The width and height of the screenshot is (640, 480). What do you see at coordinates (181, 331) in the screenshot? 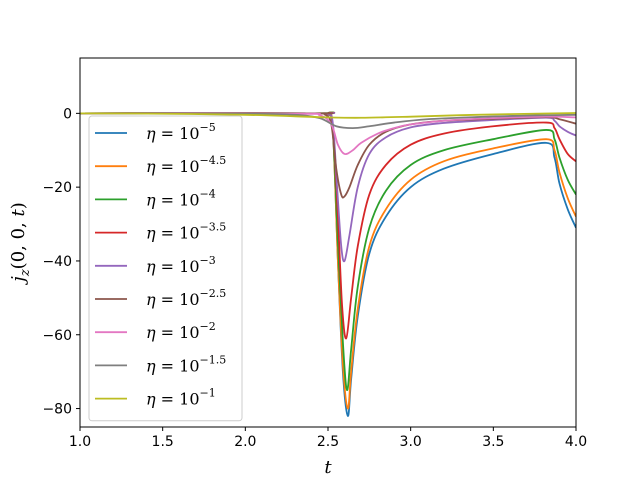
I see `legend-entry-label: η = 10−2` at bounding box center [181, 331].